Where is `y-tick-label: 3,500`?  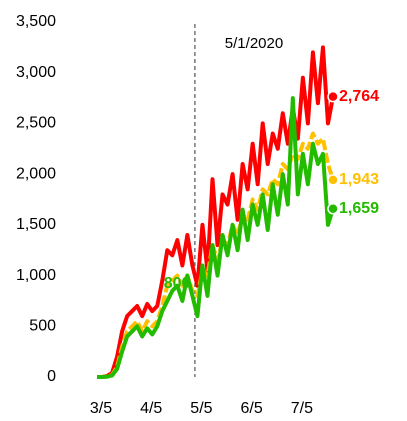
y-tick-label: 3,500 is located at coordinates (36, 21).